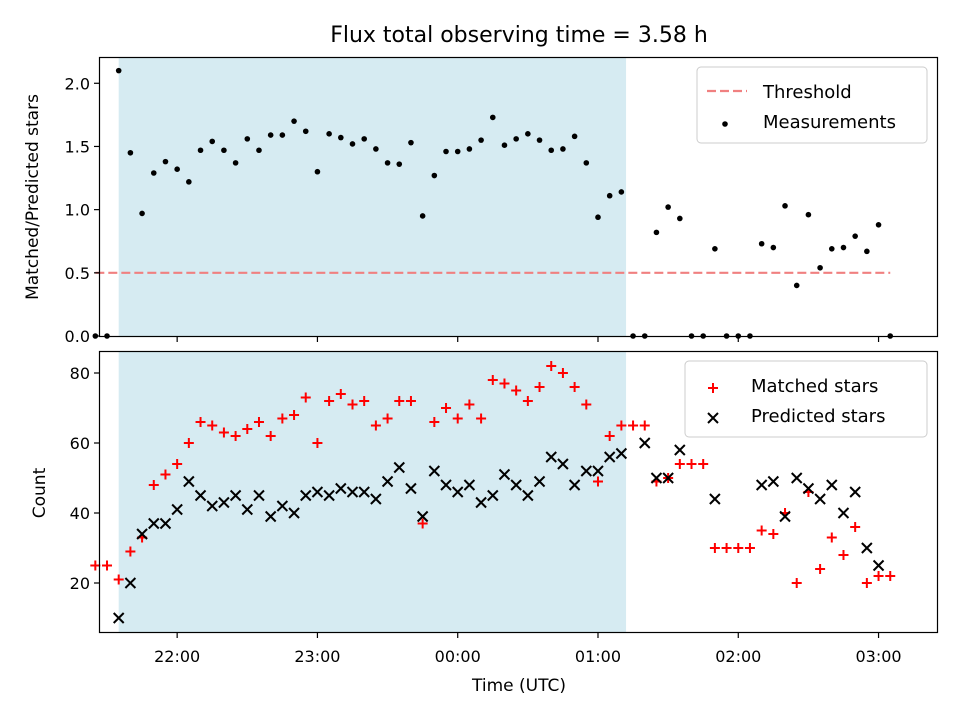 This screenshot has width=960, height=720. What do you see at coordinates (33, 197) in the screenshot?
I see `ratio-panel-ylabel: Matched/Predicted stars` at bounding box center [33, 197].